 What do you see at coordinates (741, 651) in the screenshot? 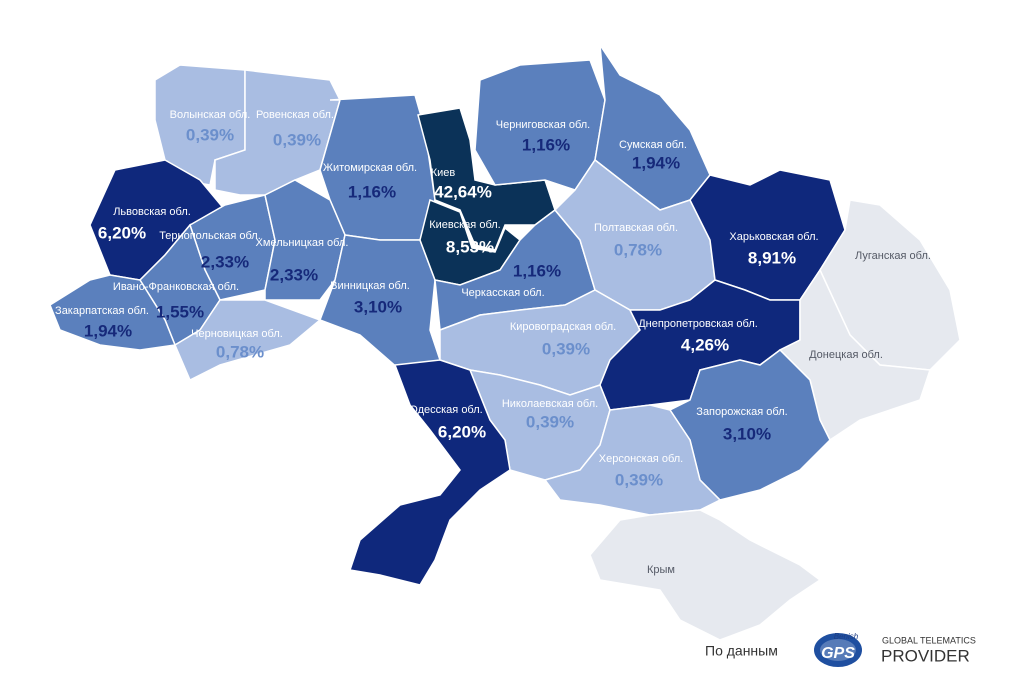
I see `source-label: По данным` at bounding box center [741, 651].